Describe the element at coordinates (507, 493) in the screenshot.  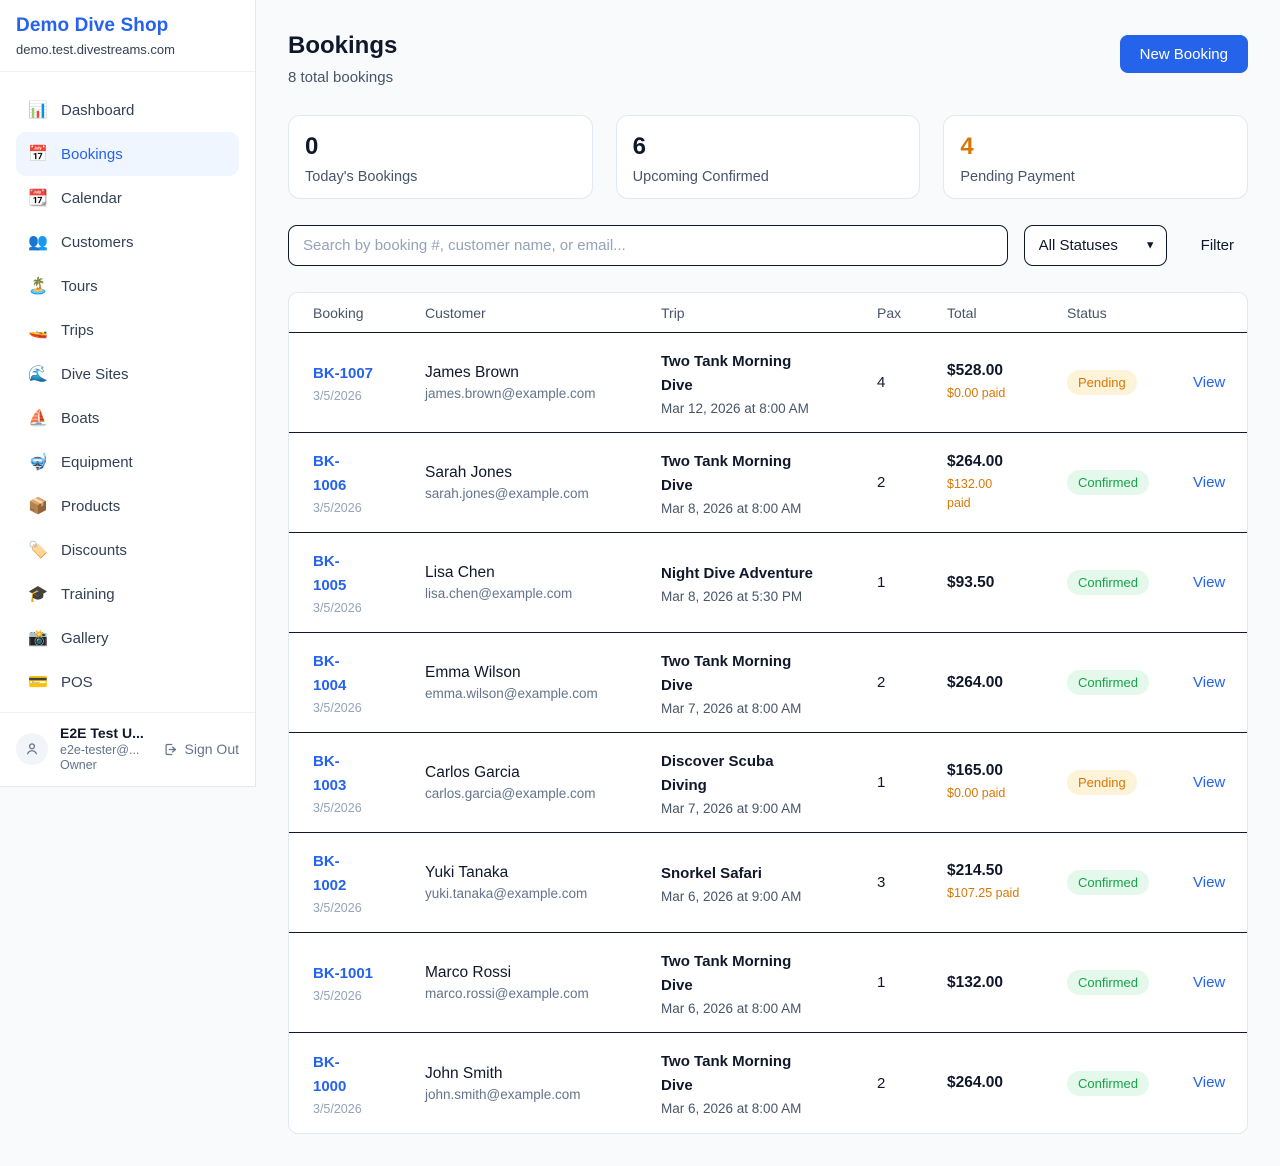
I see `customer-email: sarah.jones@example.com` at that location.